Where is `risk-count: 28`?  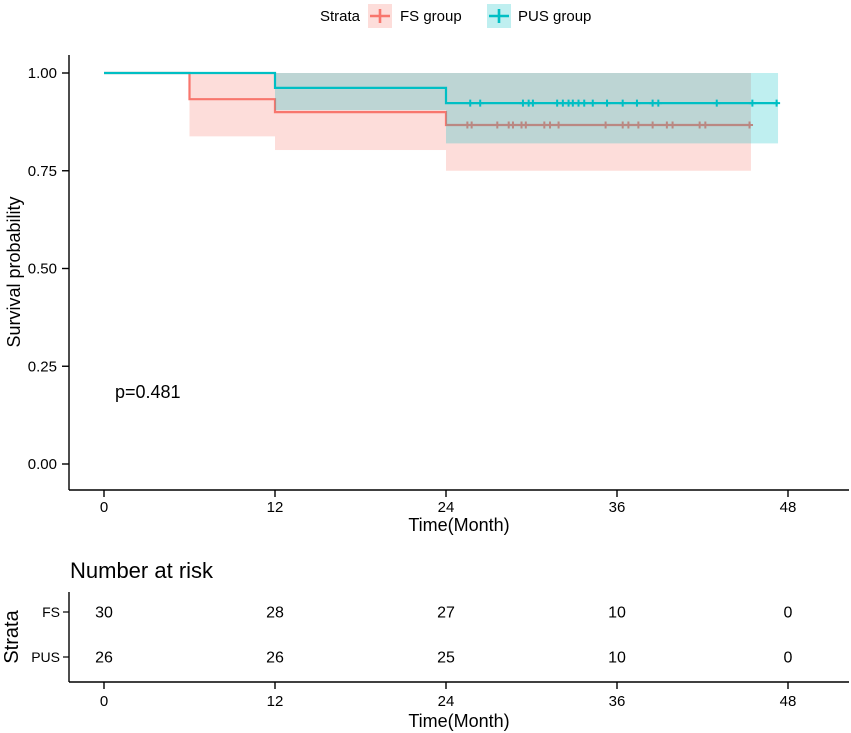
risk-count: 28 is located at coordinates (275, 613).